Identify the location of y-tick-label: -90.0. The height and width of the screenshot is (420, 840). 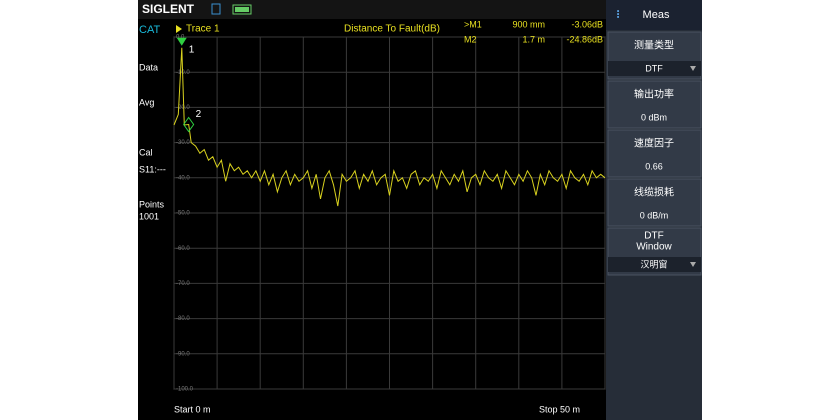
(183, 354).